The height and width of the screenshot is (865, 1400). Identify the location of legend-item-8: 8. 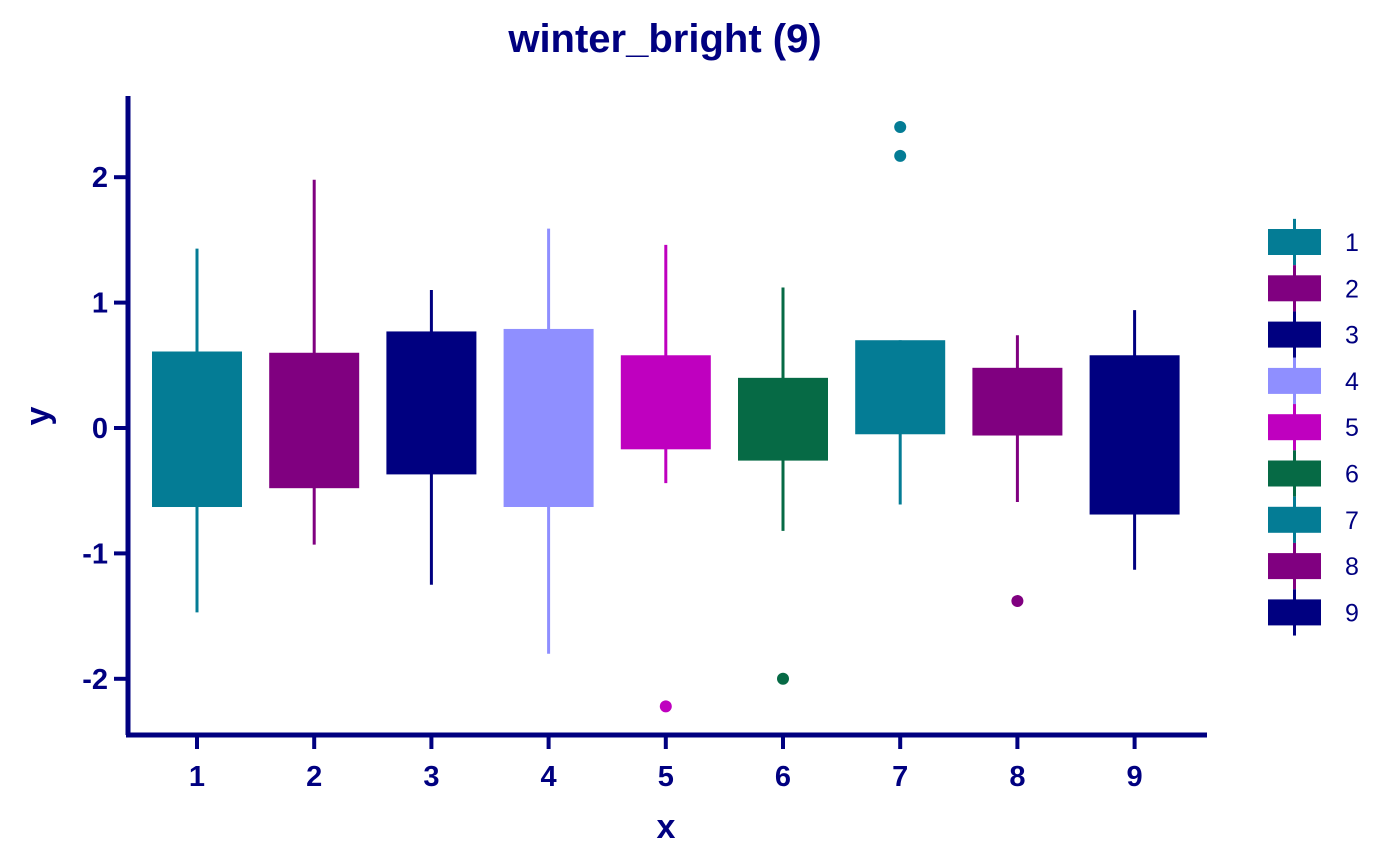
(1313, 566).